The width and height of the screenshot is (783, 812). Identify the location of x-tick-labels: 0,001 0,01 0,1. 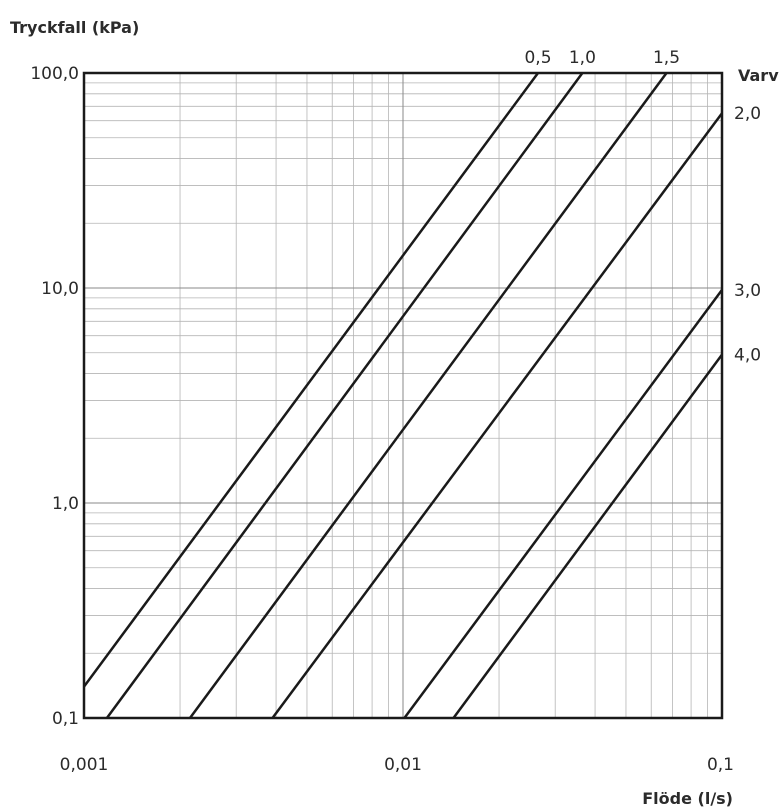
(397, 765).